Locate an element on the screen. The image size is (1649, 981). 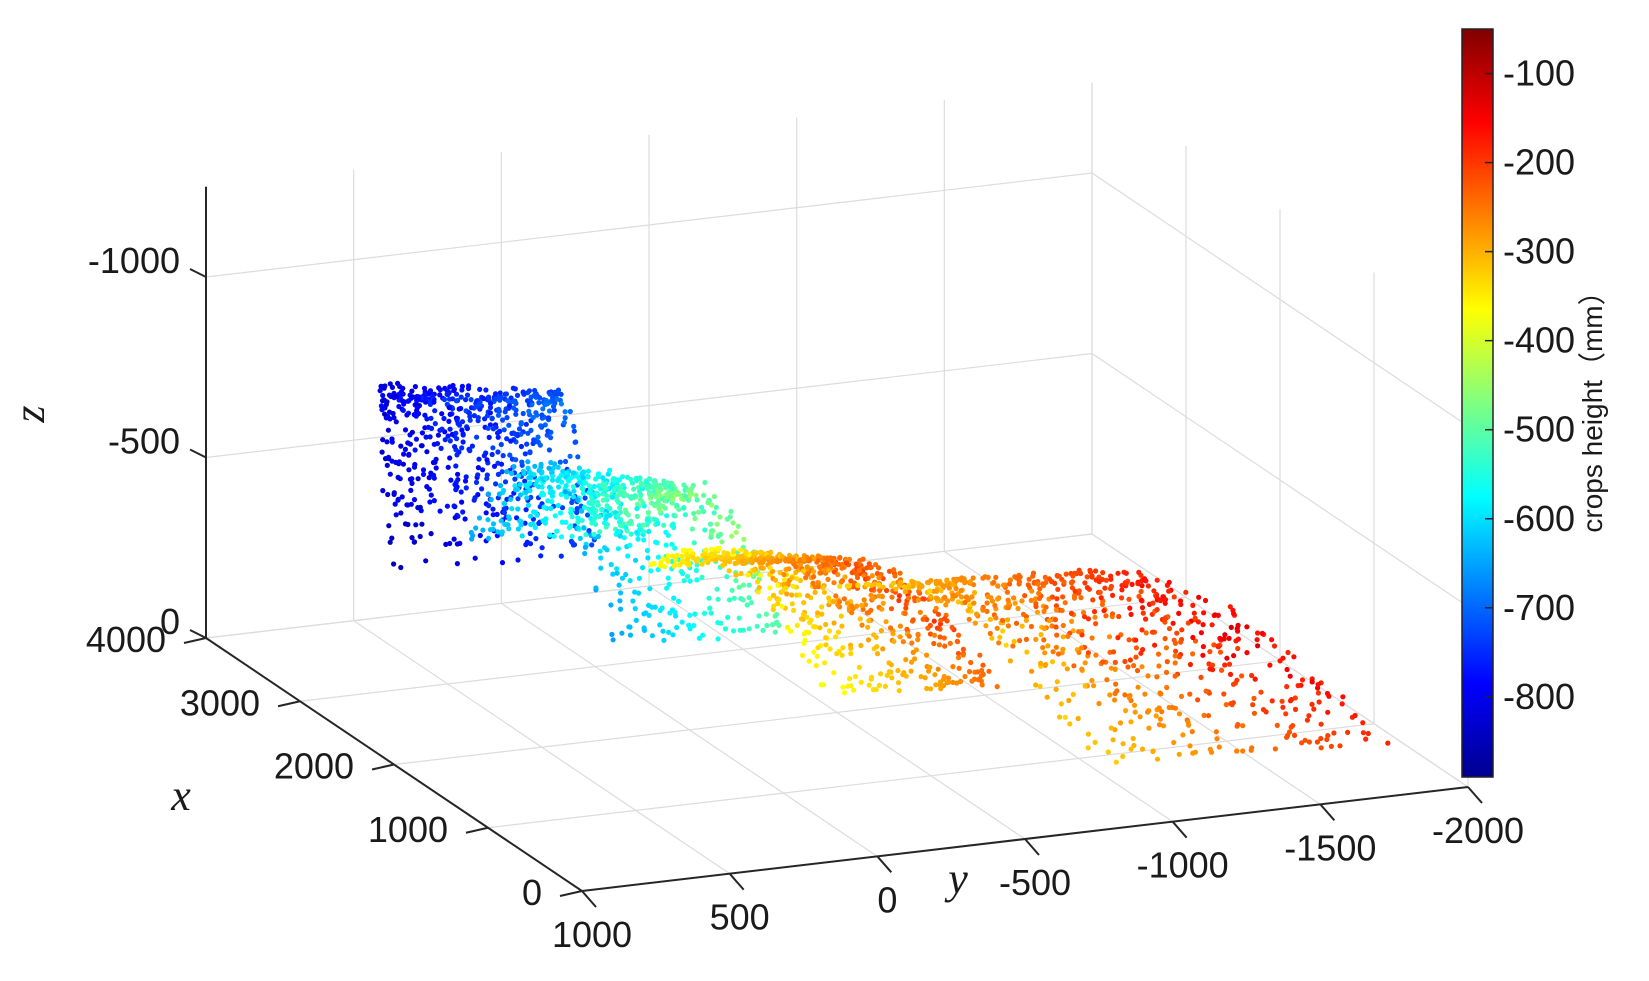
colorbar-tick-label: -200 is located at coordinates (1539, 162).